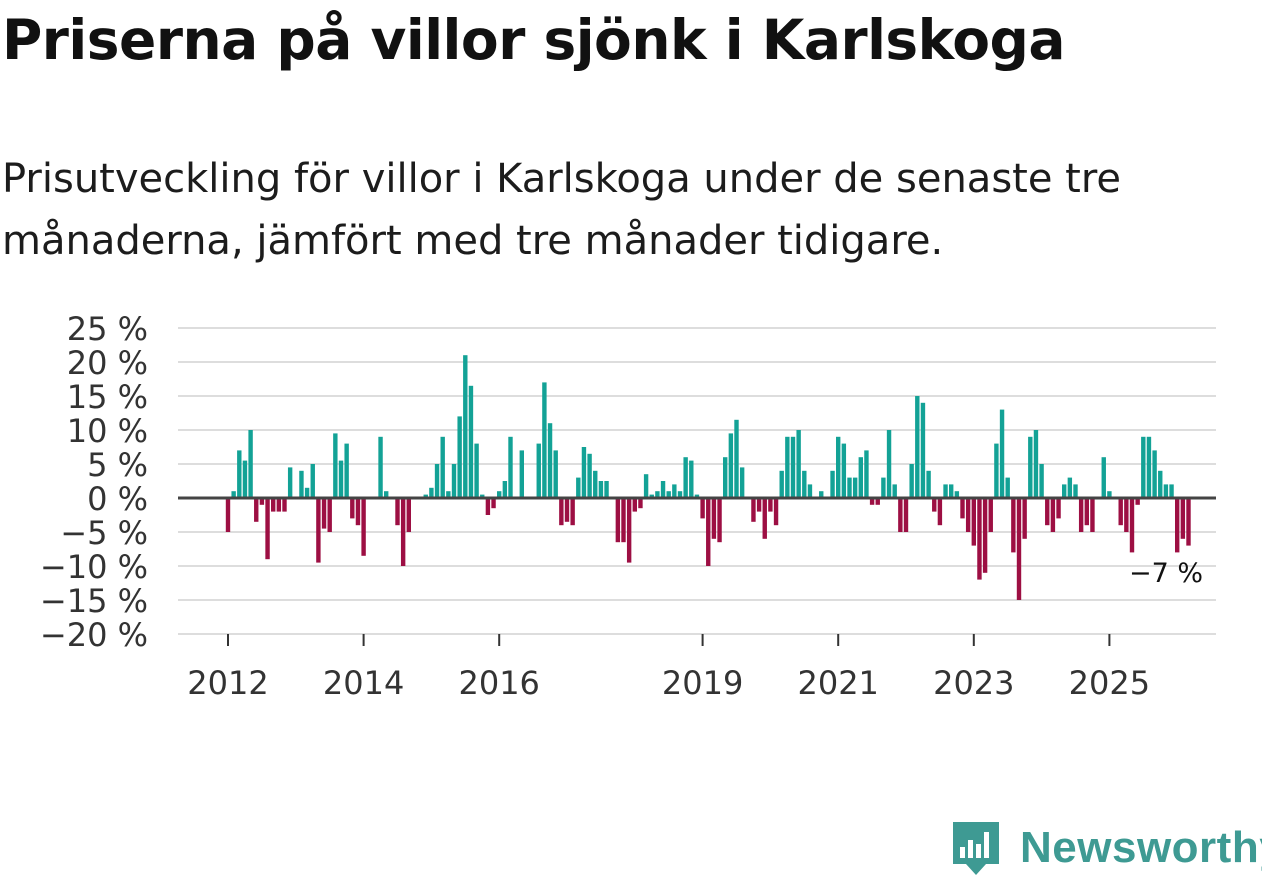 This screenshot has width=1262, height=879. What do you see at coordinates (1141, 847) in the screenshot?
I see `brand-name: Newsworthy` at bounding box center [1141, 847].